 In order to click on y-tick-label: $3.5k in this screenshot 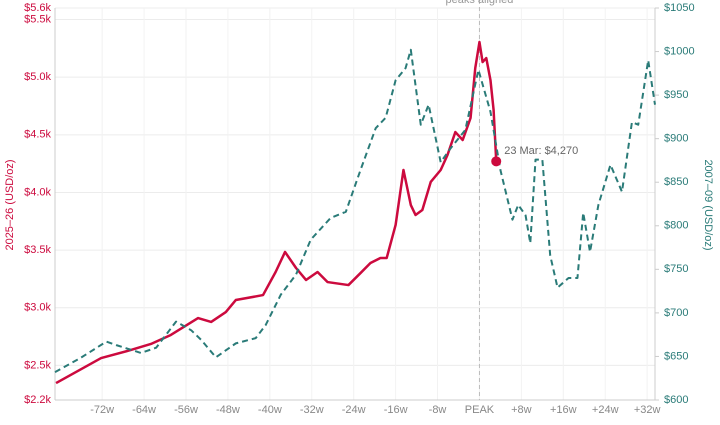, I will do `click(37, 250)`.